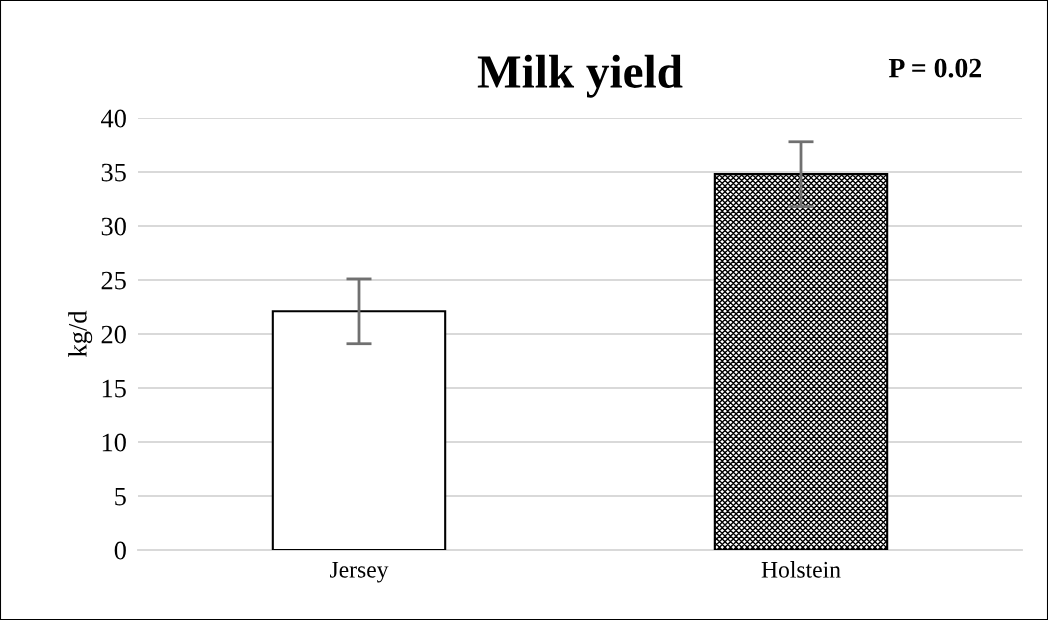 The height and width of the screenshot is (620, 1048). Describe the element at coordinates (113, 334) in the screenshot. I see `y-tick-label: 20` at that location.